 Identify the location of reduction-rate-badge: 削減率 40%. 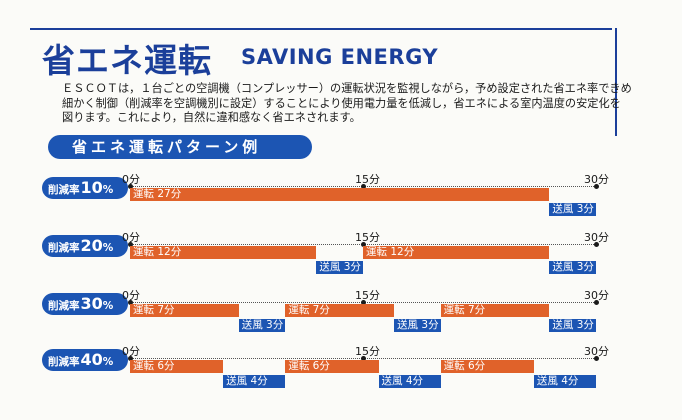
(85, 360).